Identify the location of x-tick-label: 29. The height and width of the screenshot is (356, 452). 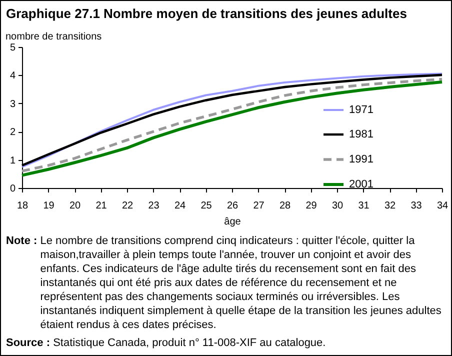
(312, 206).